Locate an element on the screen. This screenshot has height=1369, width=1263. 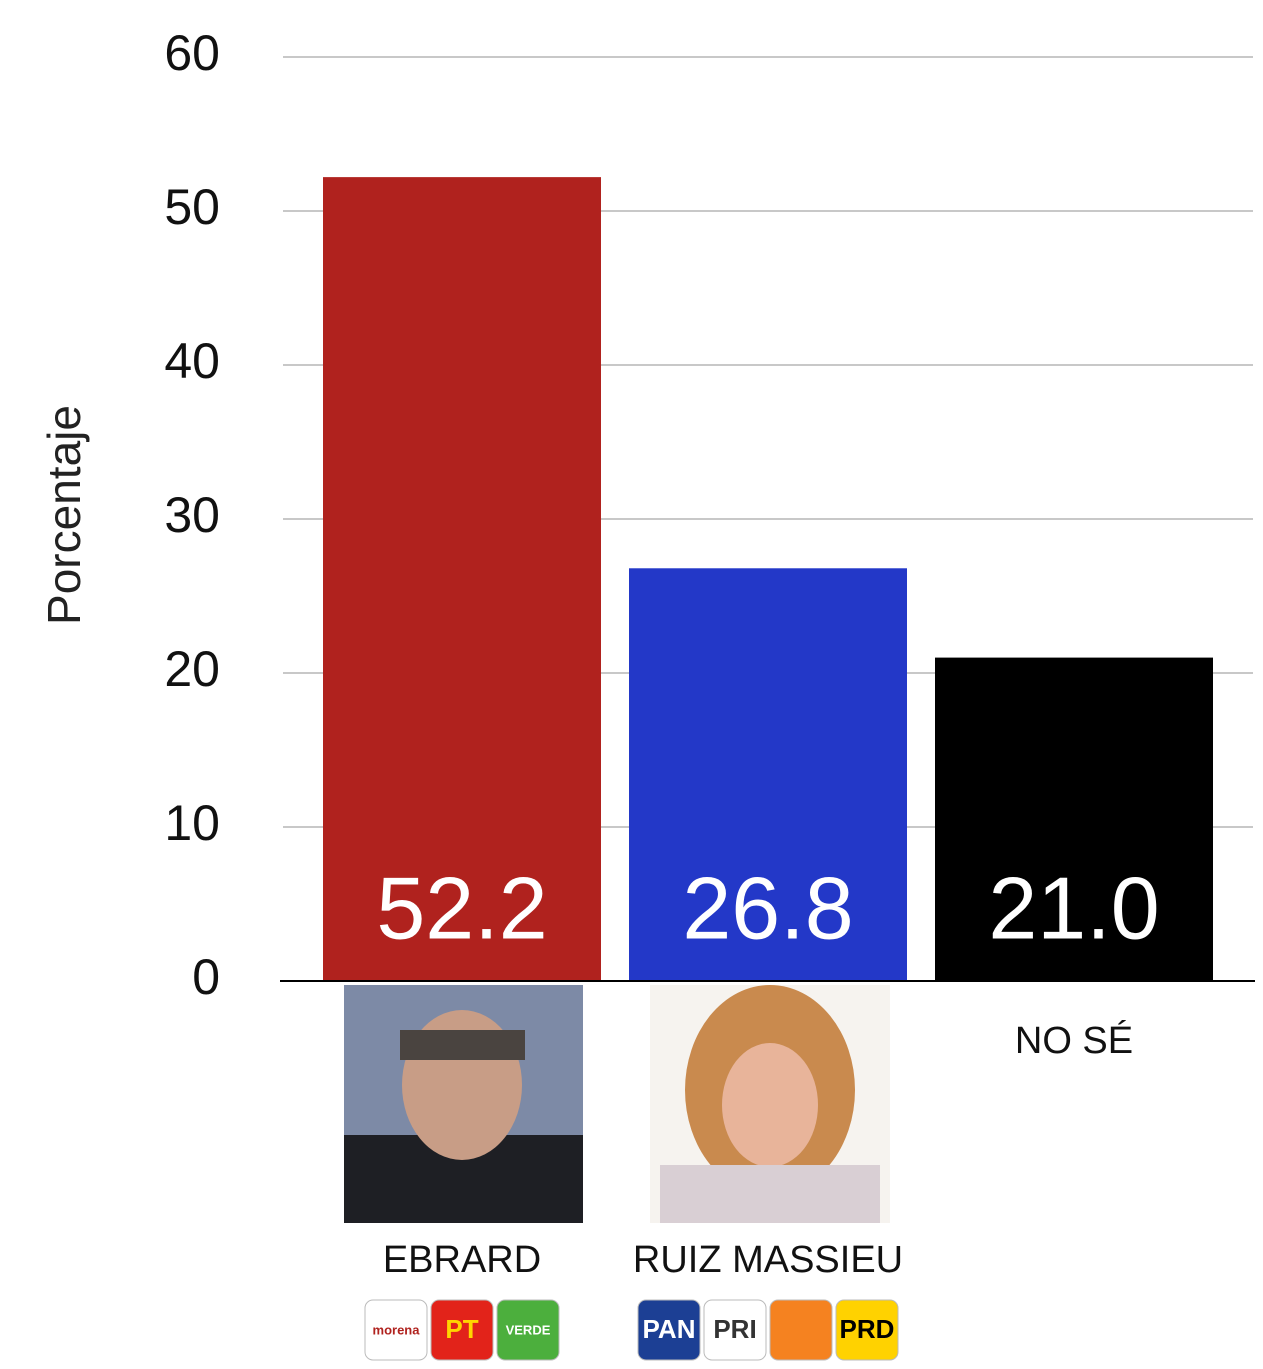
y-tick-label: 20 is located at coordinates (192, 669).